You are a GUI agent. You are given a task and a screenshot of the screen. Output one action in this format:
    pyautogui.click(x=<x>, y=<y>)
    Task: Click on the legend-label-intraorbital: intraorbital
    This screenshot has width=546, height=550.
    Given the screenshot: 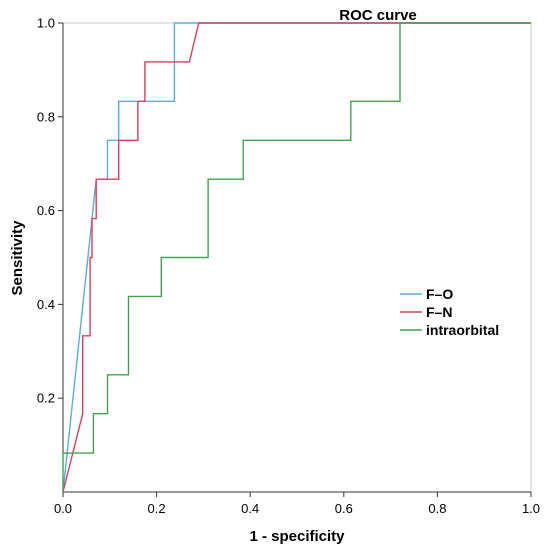 What is the action you would take?
    pyautogui.click(x=462, y=330)
    